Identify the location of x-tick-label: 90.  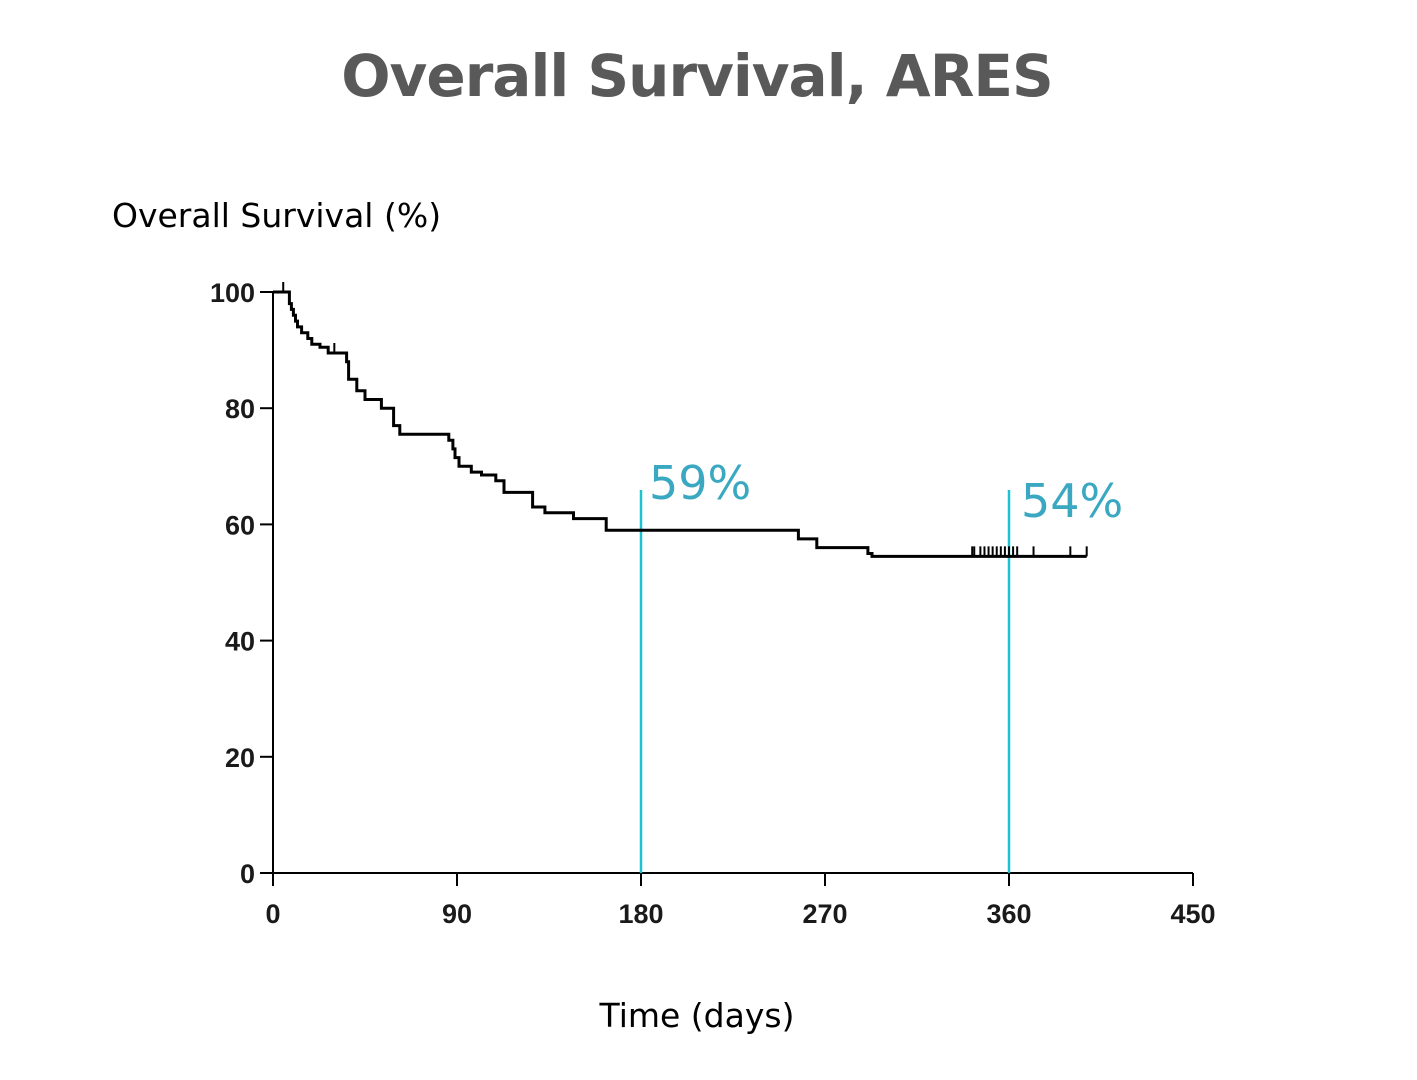
(457, 914).